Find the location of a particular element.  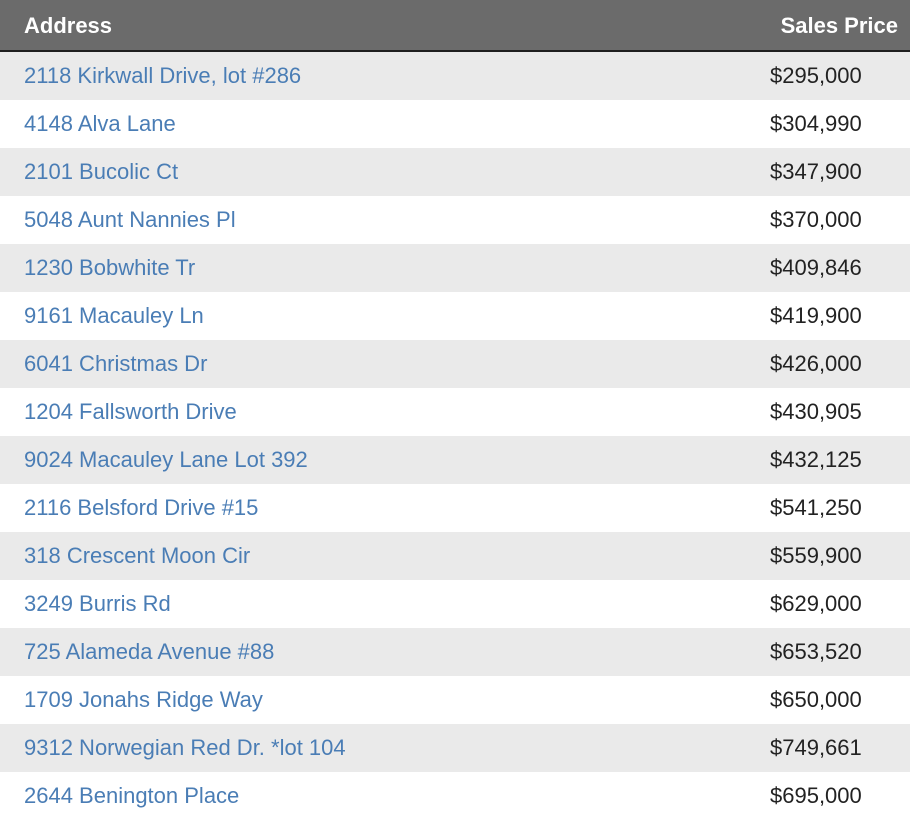

sales-price: $432,125 is located at coordinates (816, 459).